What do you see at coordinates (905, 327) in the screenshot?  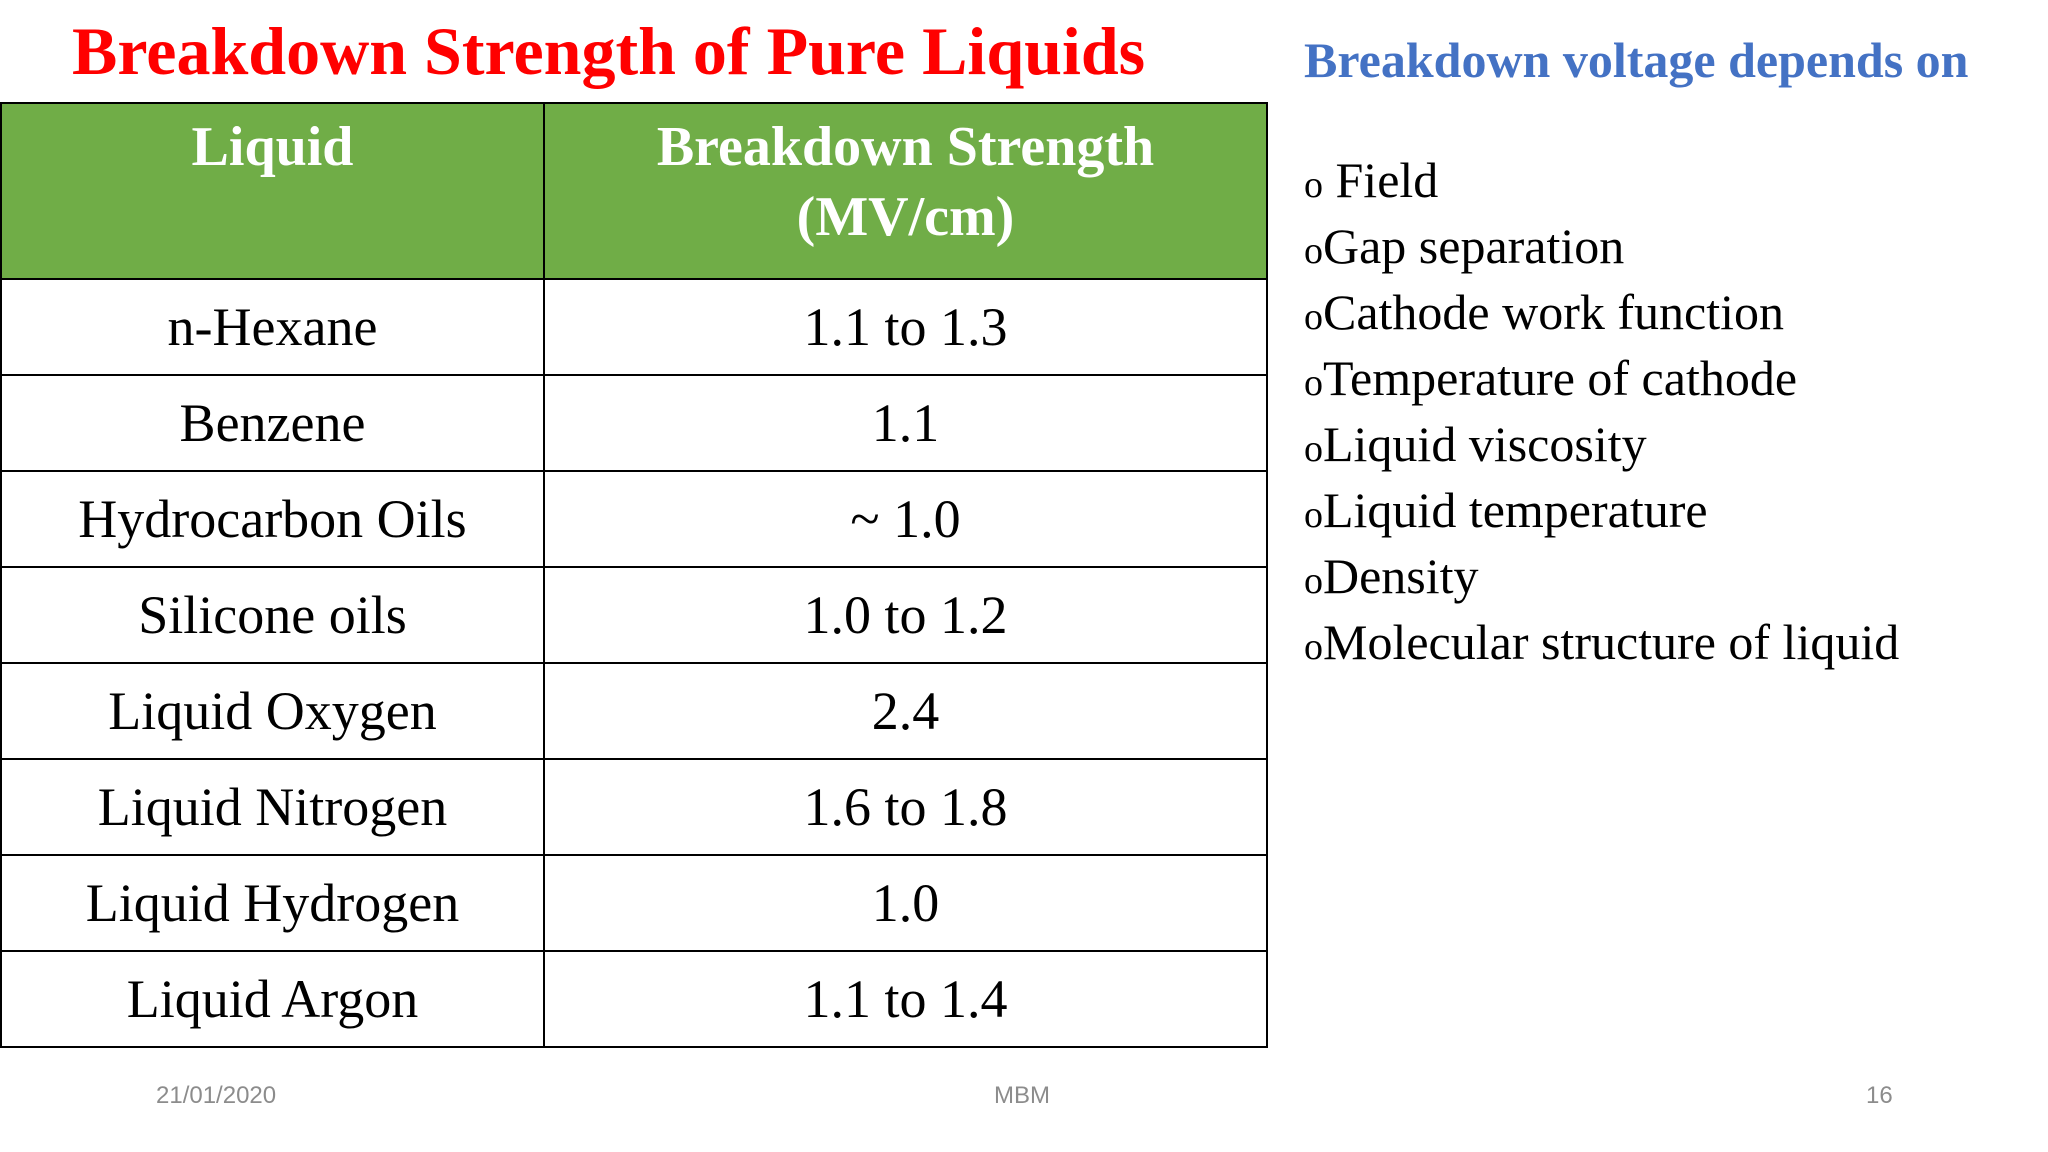 I see `strength-cell: 1.1 to 1.3` at bounding box center [905, 327].